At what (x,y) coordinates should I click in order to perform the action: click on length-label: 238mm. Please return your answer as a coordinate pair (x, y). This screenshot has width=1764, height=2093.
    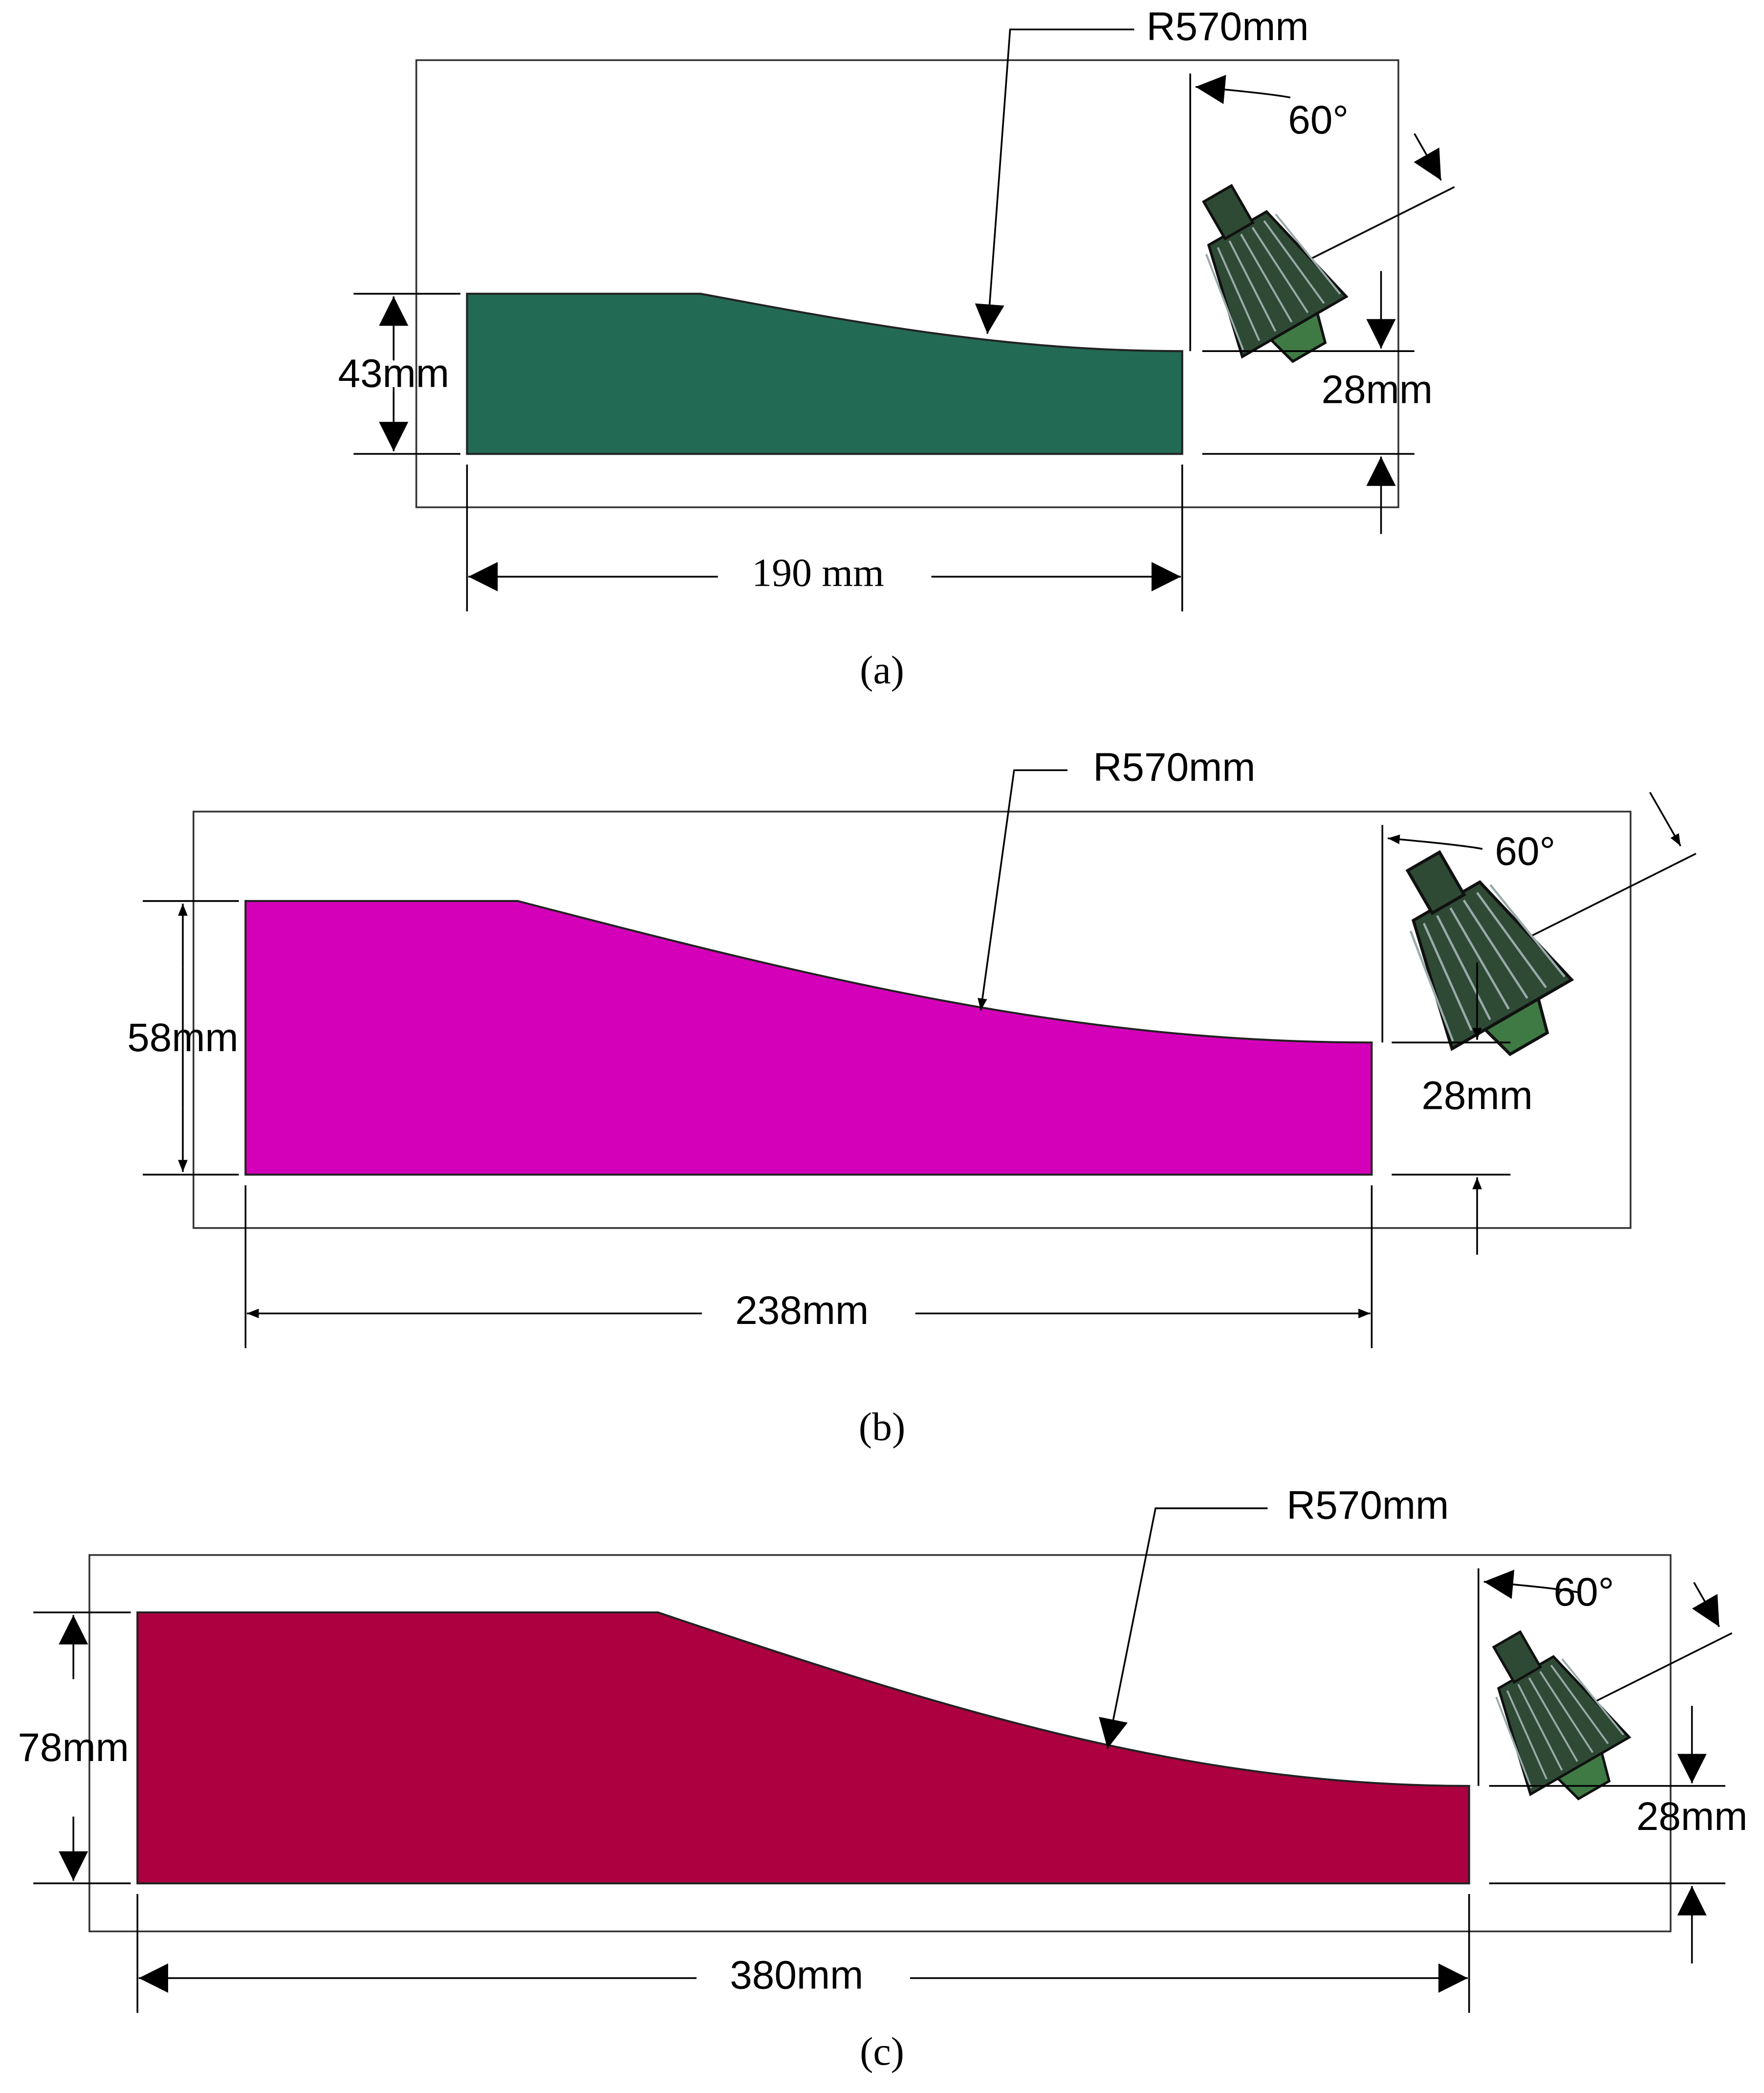
    Looking at the image, I should click on (802, 1310).